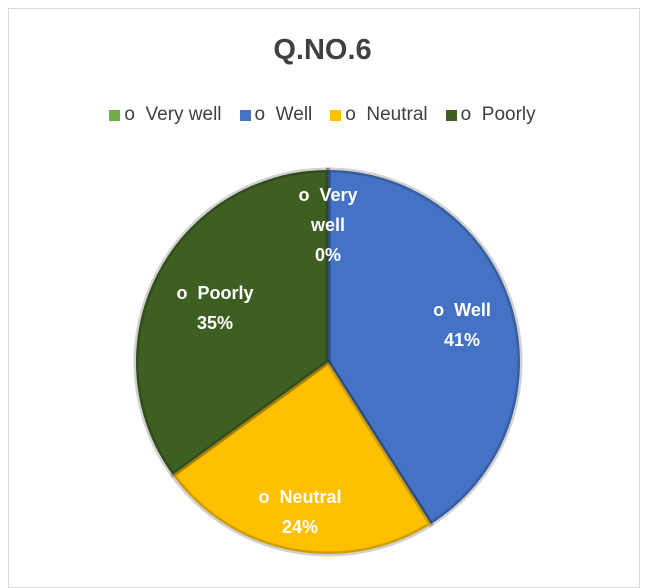 The width and height of the screenshot is (645, 588). Describe the element at coordinates (462, 310) in the screenshot. I see `slice-category: o Well` at that location.